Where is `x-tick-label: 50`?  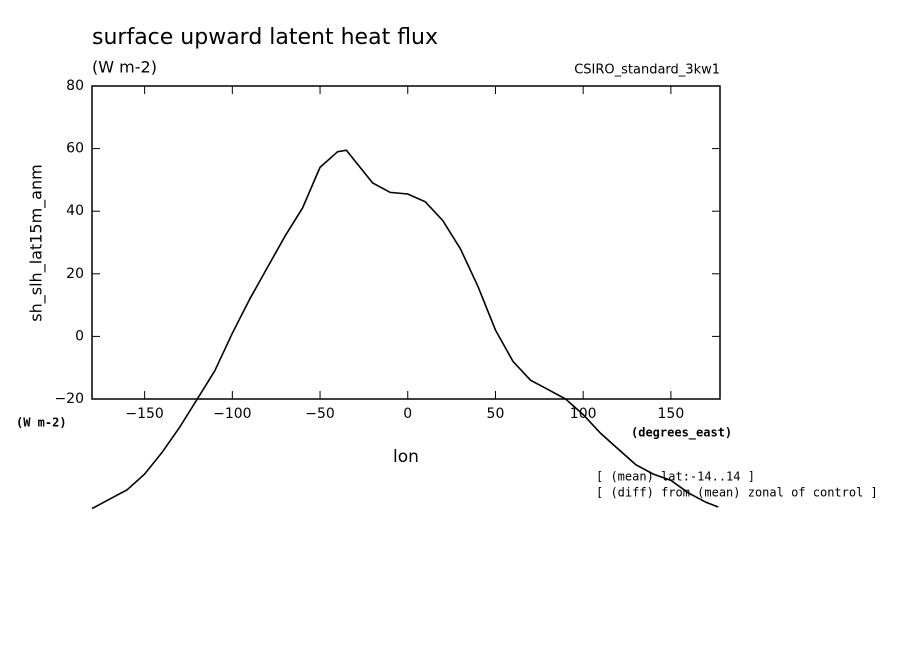
x-tick-label: 50 is located at coordinates (496, 414).